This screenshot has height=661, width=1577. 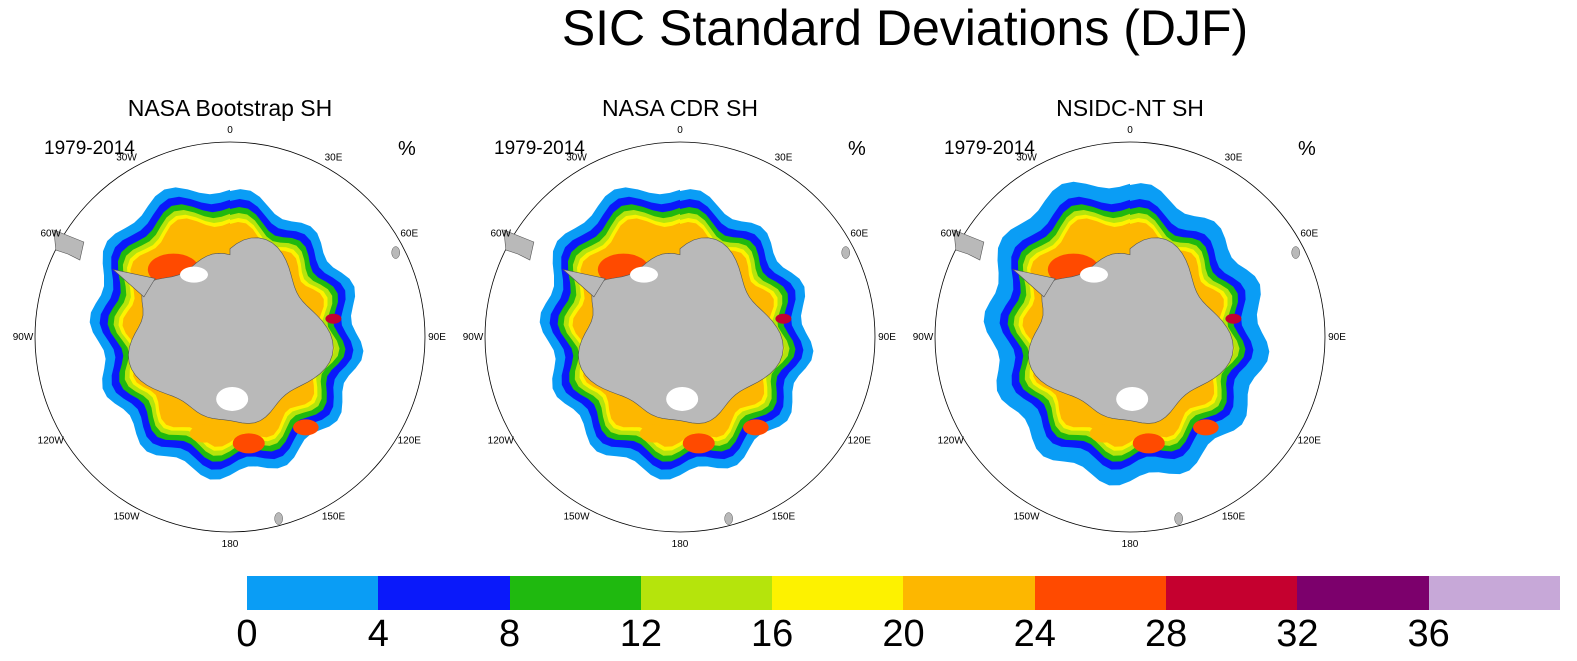 I want to click on colorbar-tick-label: 28, so click(x=1166, y=634).